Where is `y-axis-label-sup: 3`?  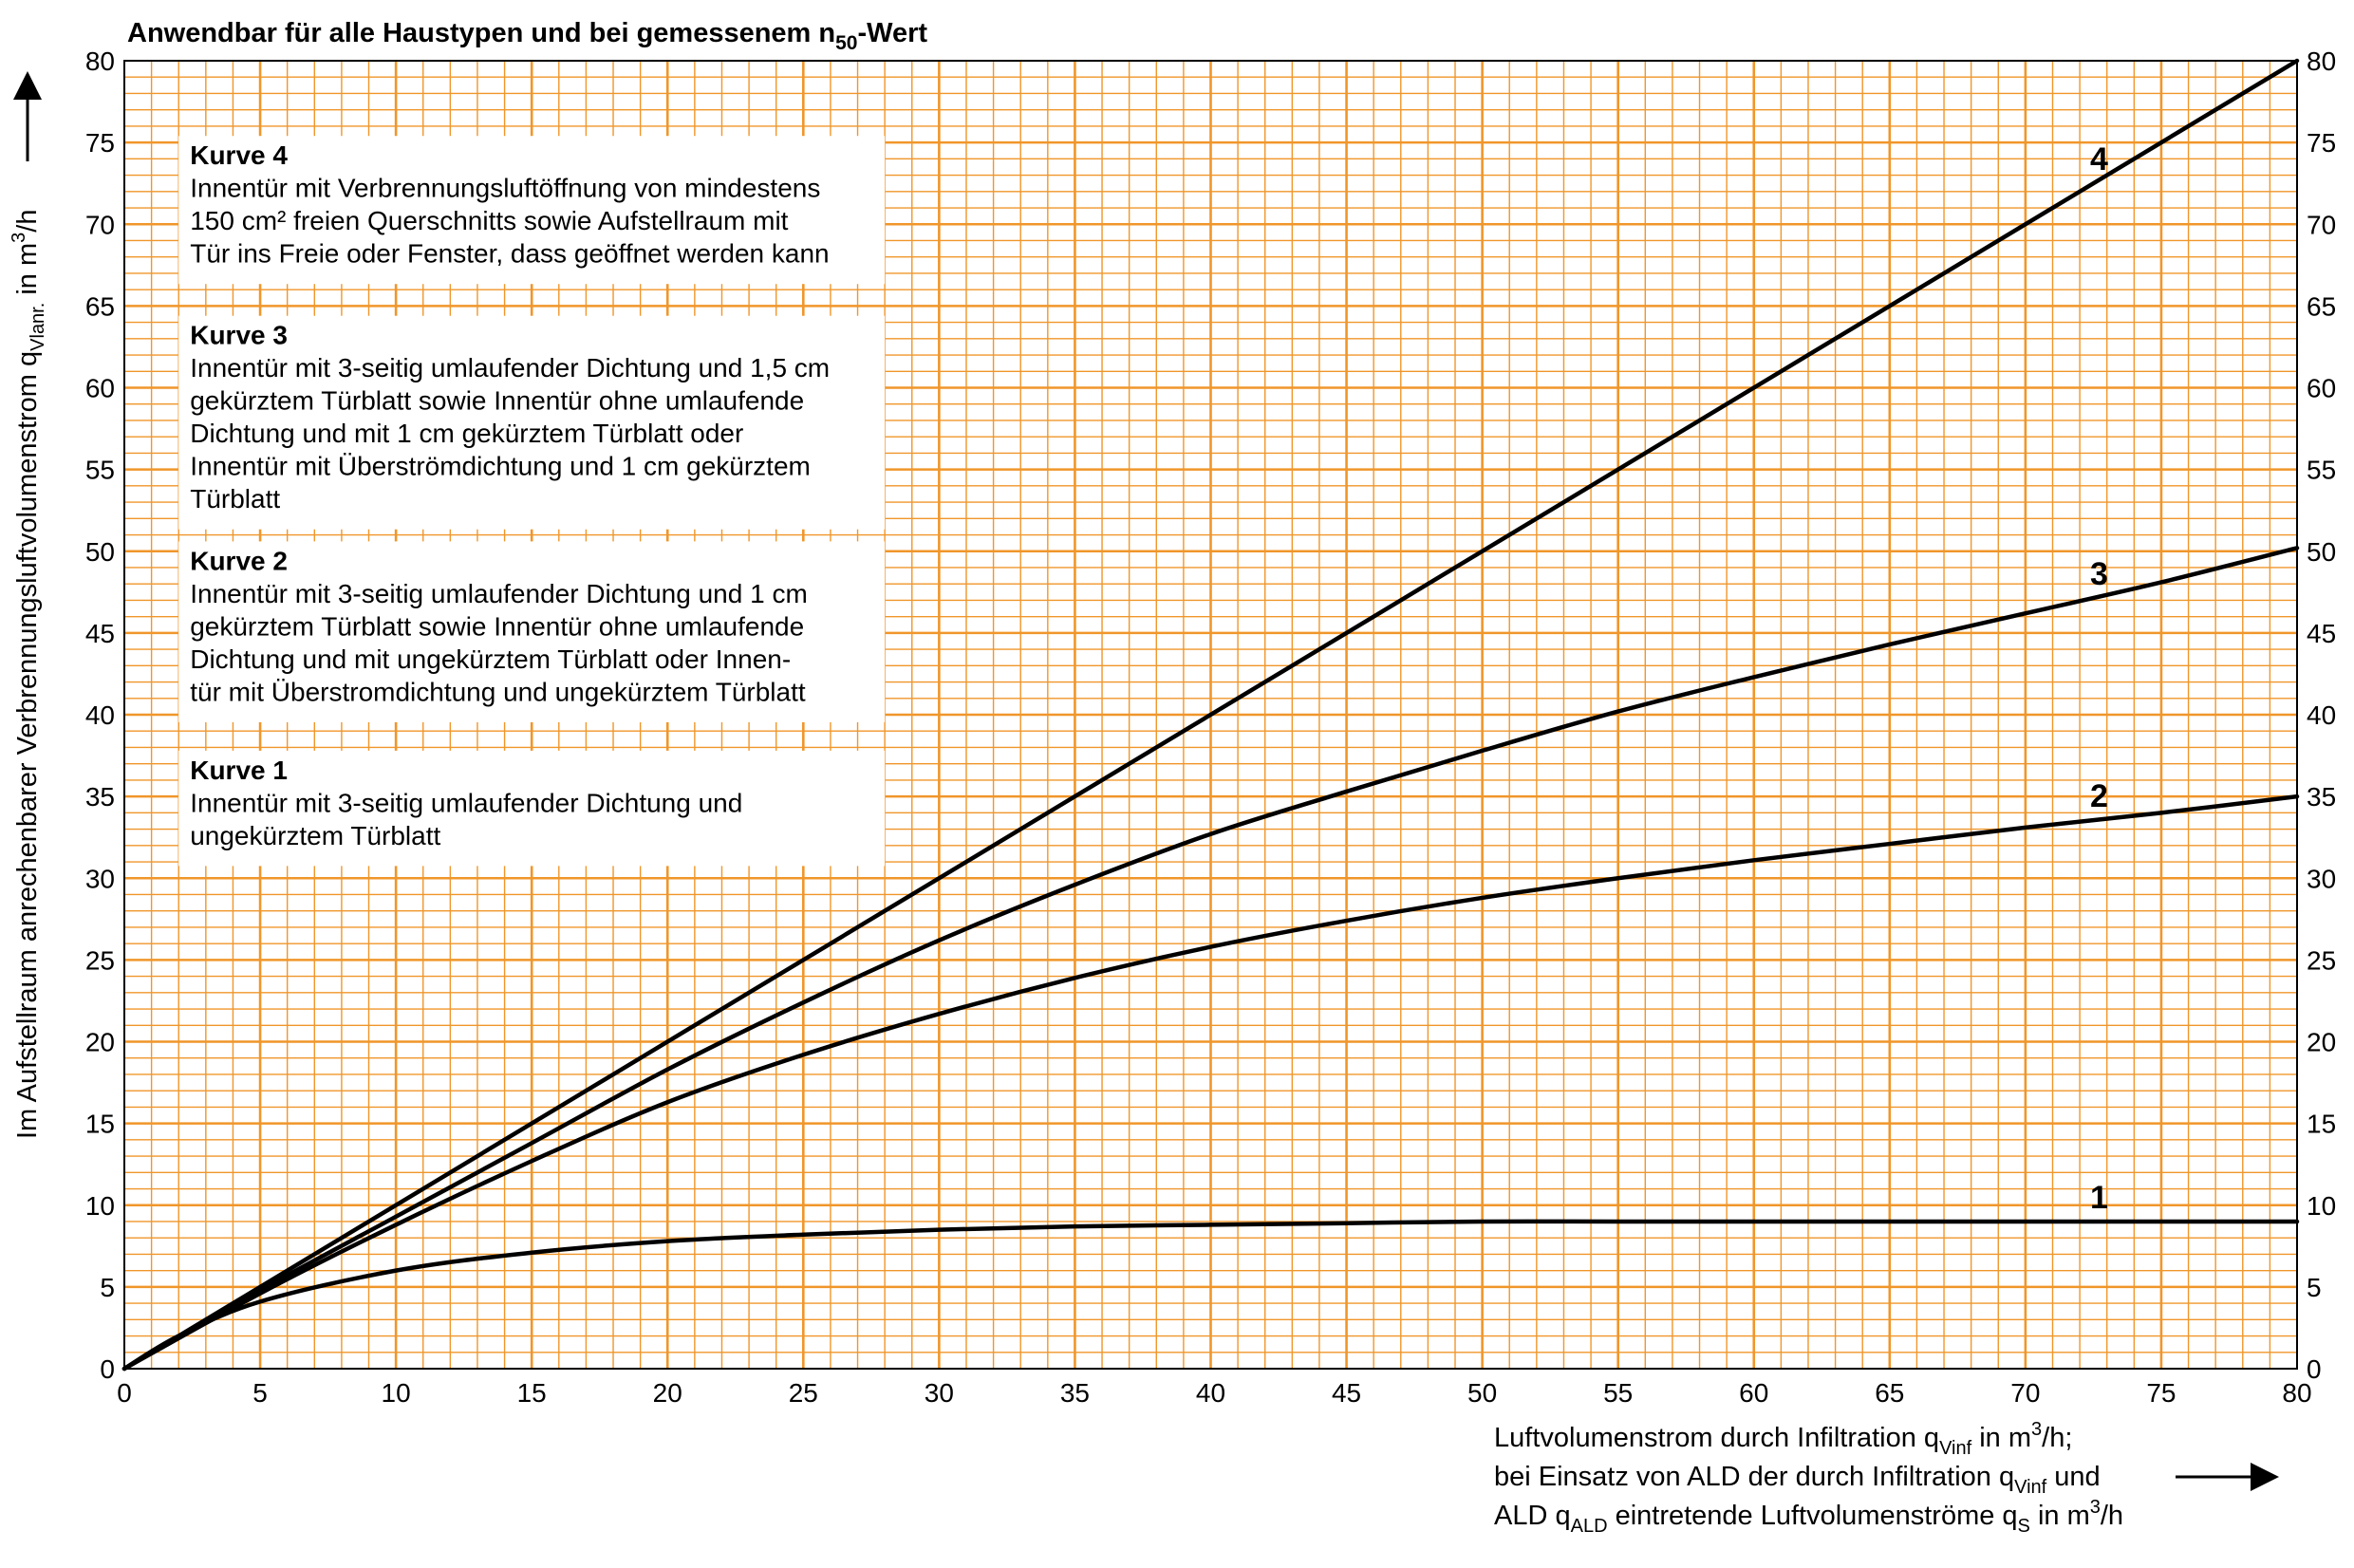 y-axis-label-sup: 3 is located at coordinates (19, 238).